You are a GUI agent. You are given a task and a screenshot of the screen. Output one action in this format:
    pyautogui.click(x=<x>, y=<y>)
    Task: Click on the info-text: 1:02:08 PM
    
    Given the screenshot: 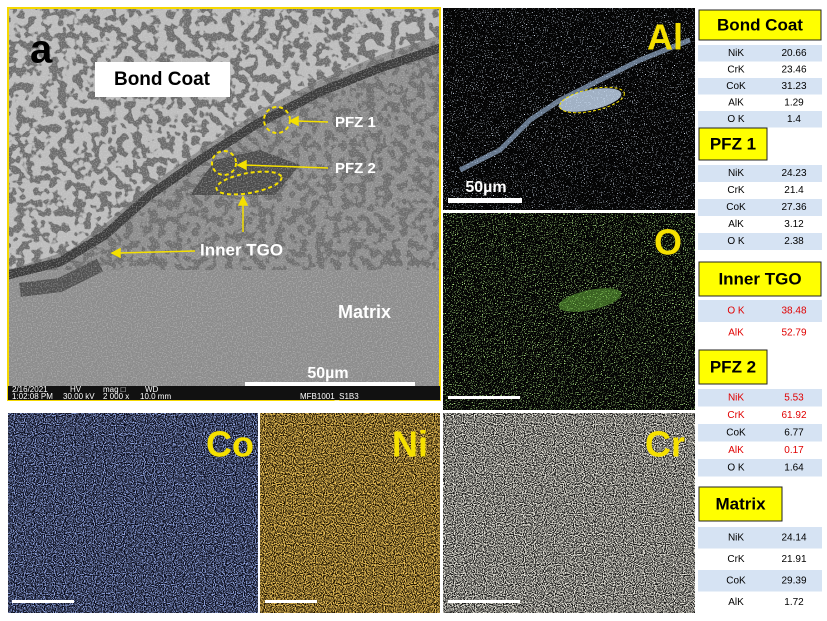 What is the action you would take?
    pyautogui.click(x=32, y=396)
    